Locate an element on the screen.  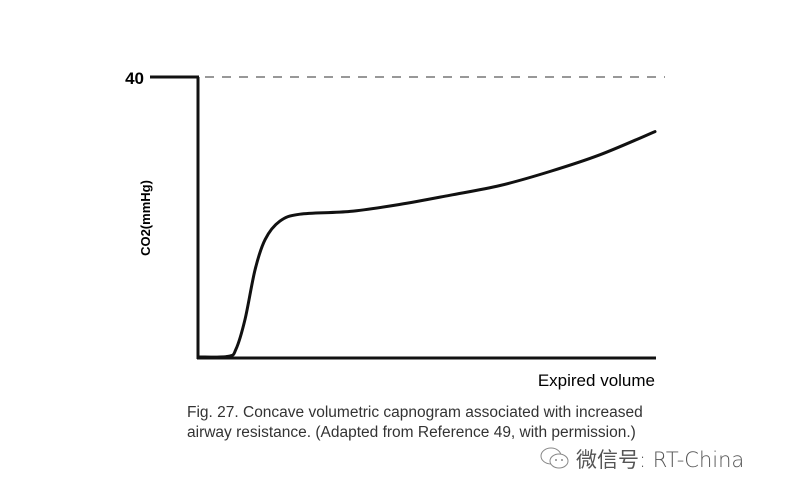
y-axis-label: CO2(mmHg) is located at coordinates (145, 218).